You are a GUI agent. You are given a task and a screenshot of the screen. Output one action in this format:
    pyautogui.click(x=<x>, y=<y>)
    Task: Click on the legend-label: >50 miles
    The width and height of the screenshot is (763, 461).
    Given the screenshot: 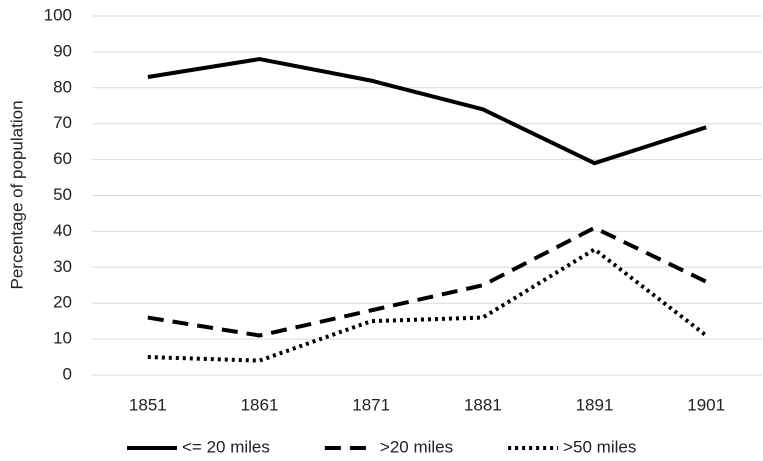 What is the action you would take?
    pyautogui.click(x=599, y=446)
    